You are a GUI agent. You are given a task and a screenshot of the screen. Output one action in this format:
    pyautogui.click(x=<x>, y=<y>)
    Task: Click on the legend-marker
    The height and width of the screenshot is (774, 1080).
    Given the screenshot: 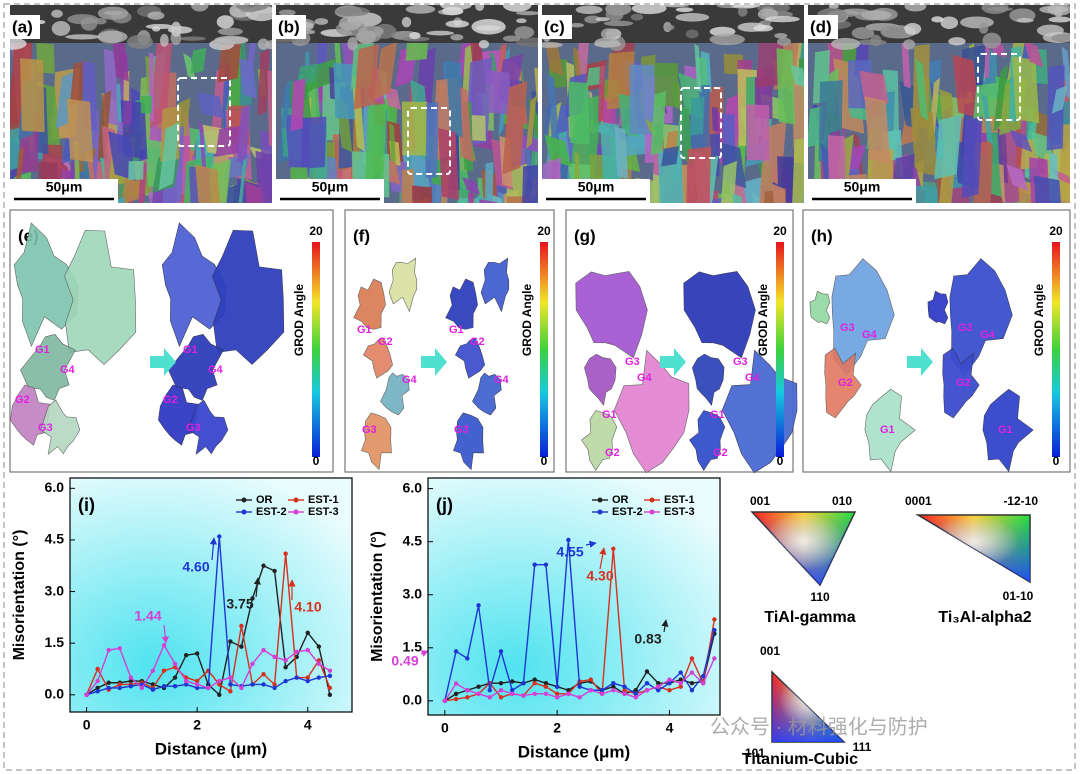 What is the action you would take?
    pyautogui.click(x=600, y=512)
    